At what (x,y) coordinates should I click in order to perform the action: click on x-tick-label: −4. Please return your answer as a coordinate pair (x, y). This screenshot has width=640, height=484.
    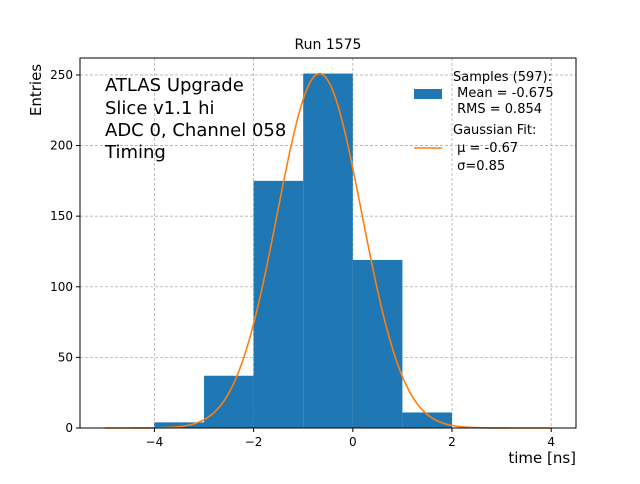
    Looking at the image, I should click on (155, 442).